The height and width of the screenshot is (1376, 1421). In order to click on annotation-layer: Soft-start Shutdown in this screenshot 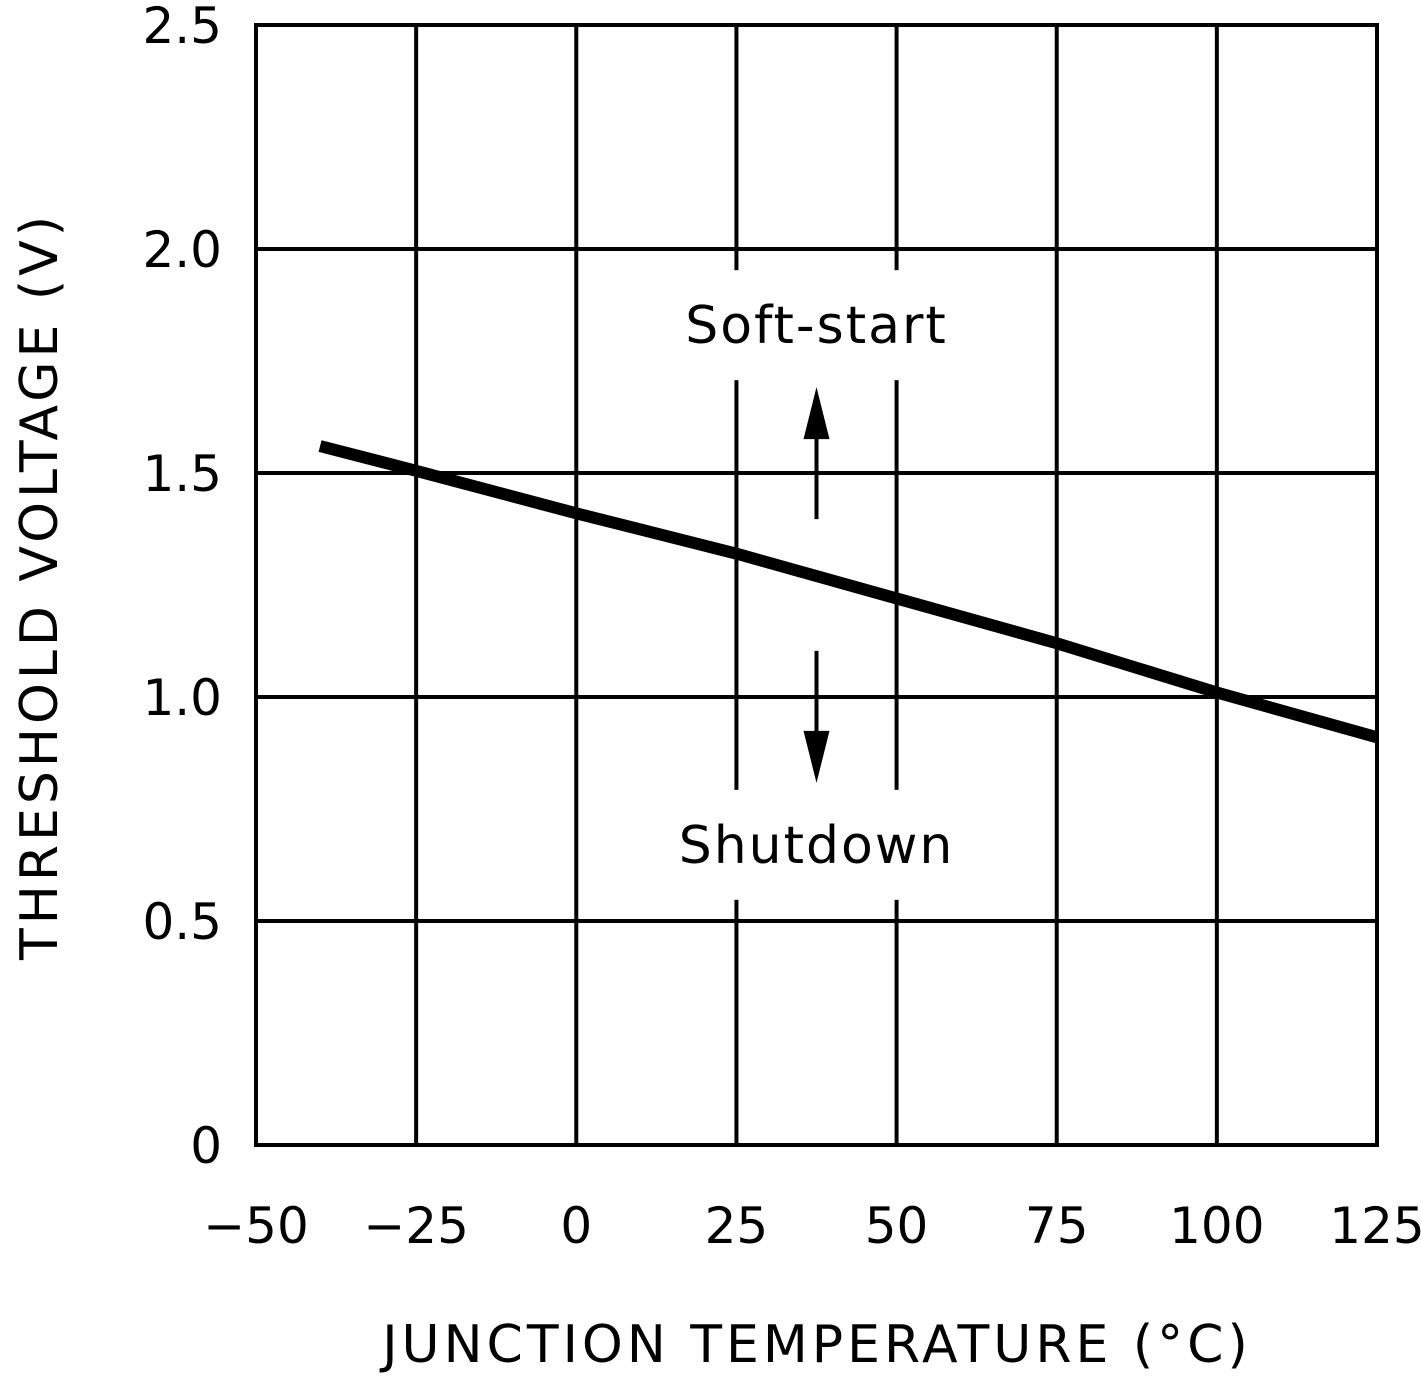, I will do `click(816, 585)`.